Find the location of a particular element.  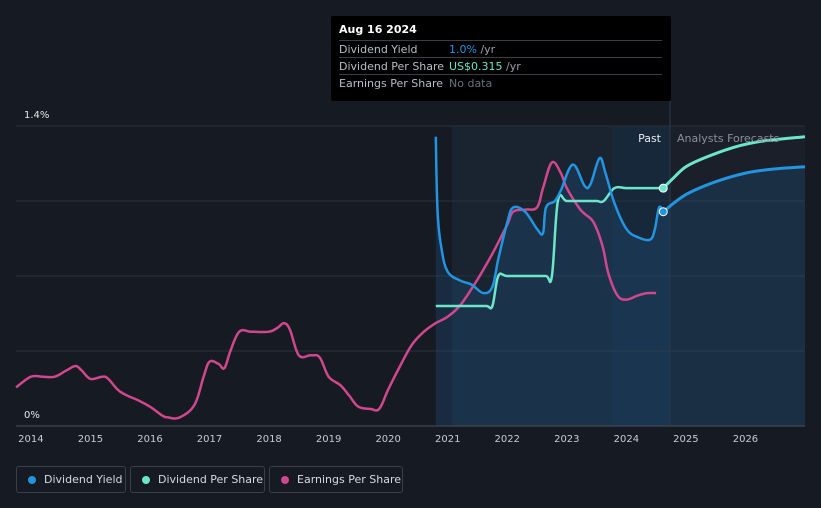

x-tick-label: 2017 is located at coordinates (209, 439).